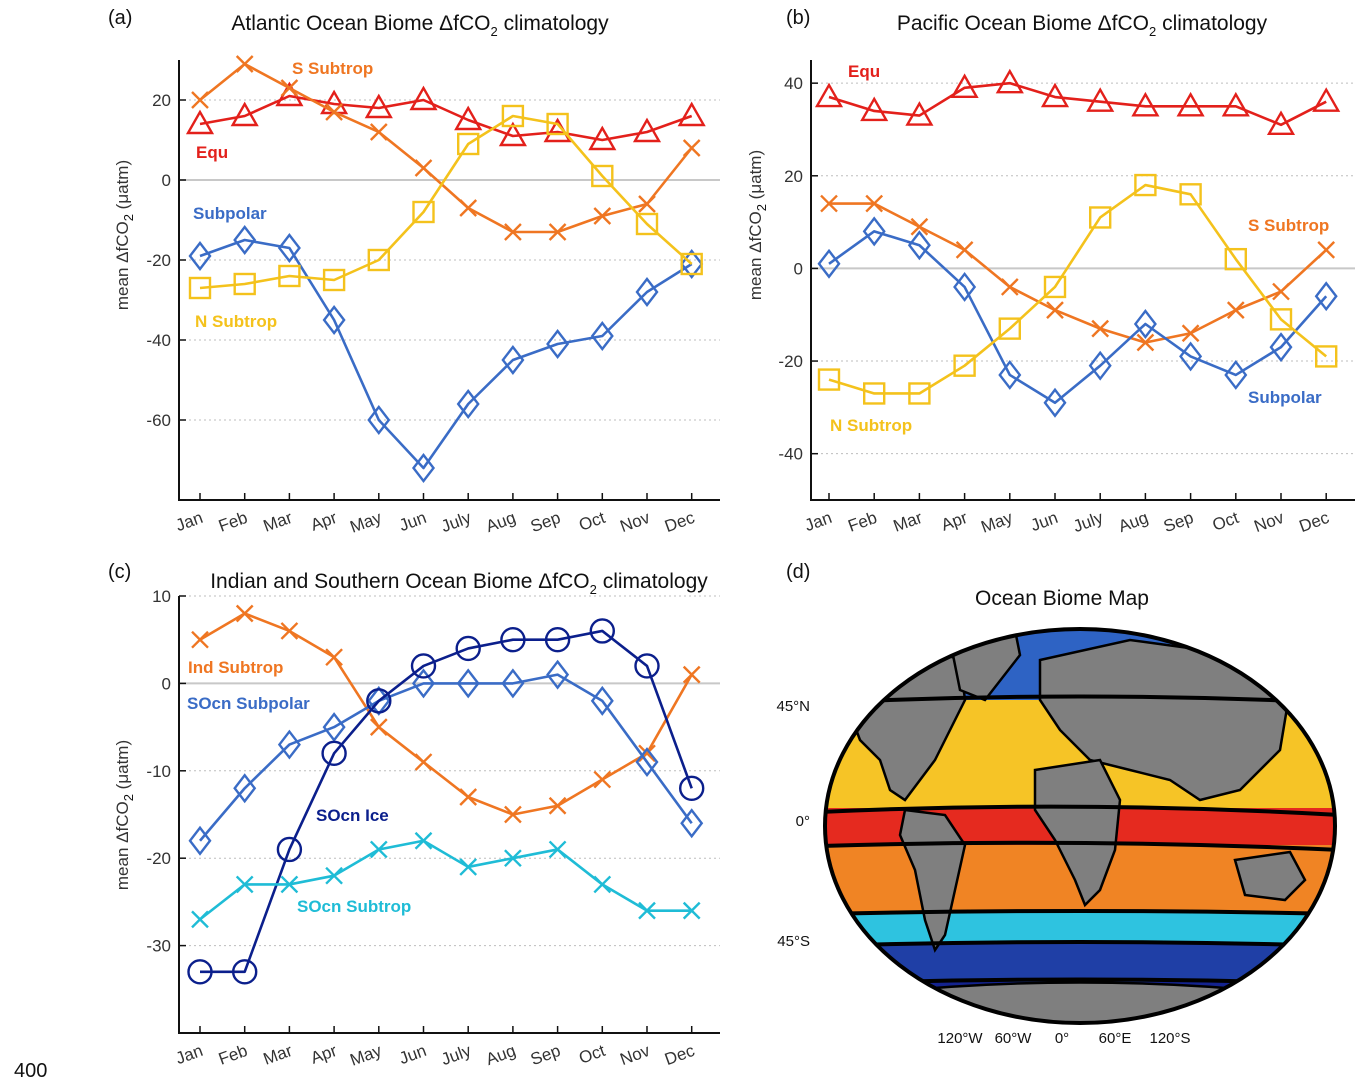 The image size is (1361, 1078). I want to click on x-tick-label: Jun, so click(413, 521).